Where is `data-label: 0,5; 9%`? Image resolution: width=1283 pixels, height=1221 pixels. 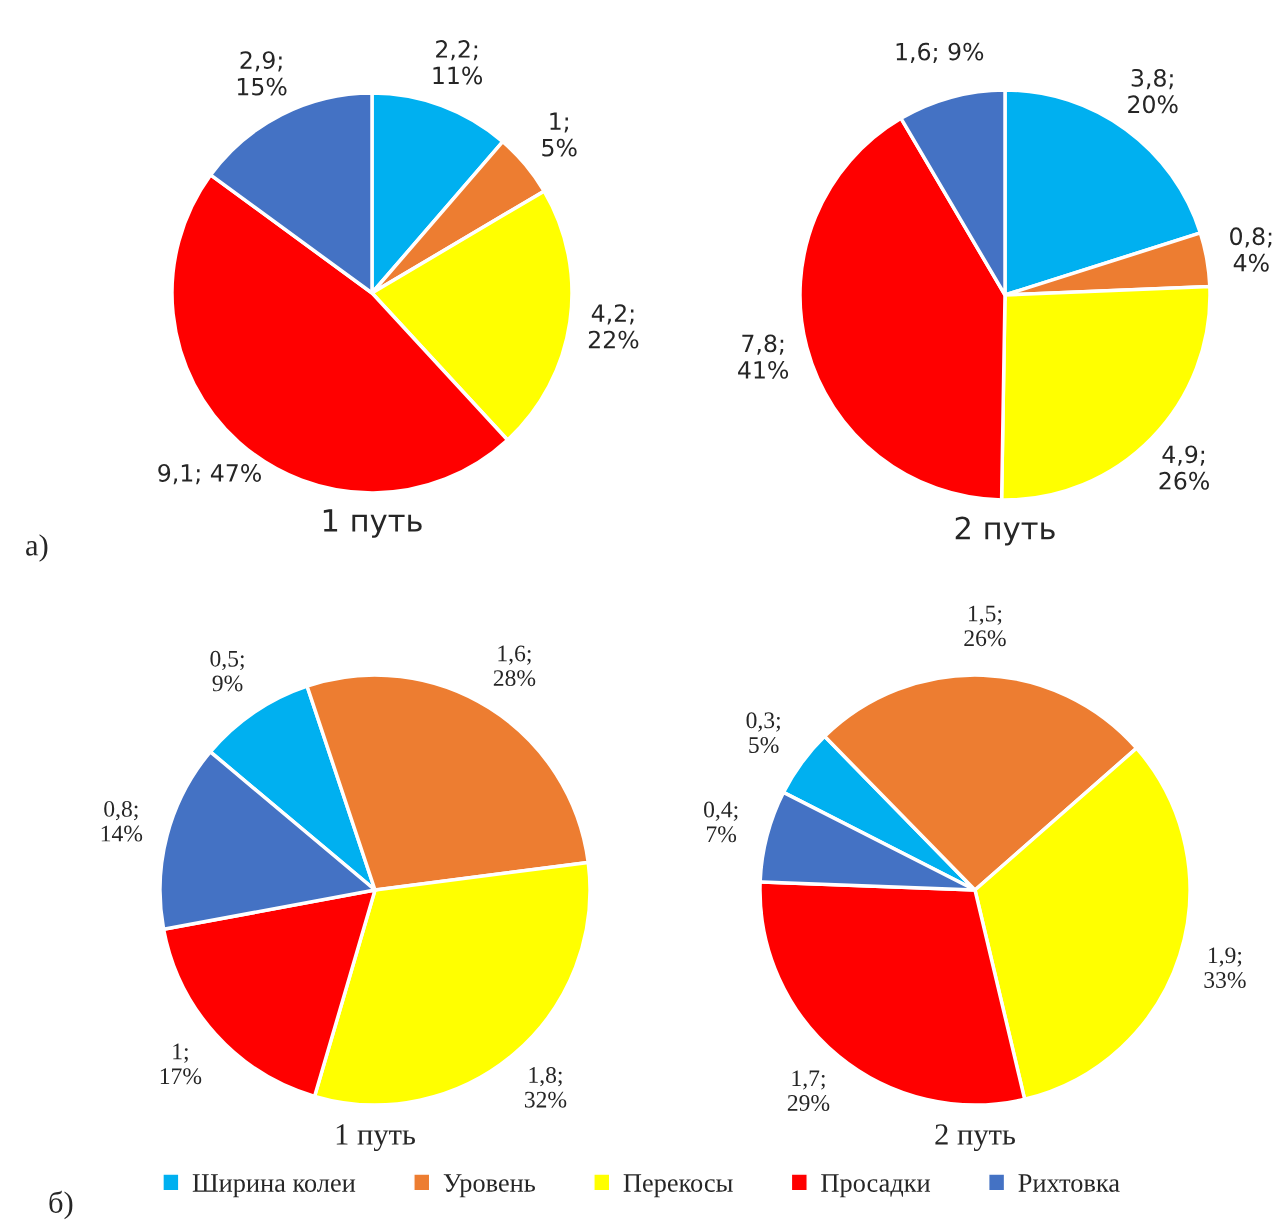
data-label: 0,5; 9% is located at coordinates (227, 671).